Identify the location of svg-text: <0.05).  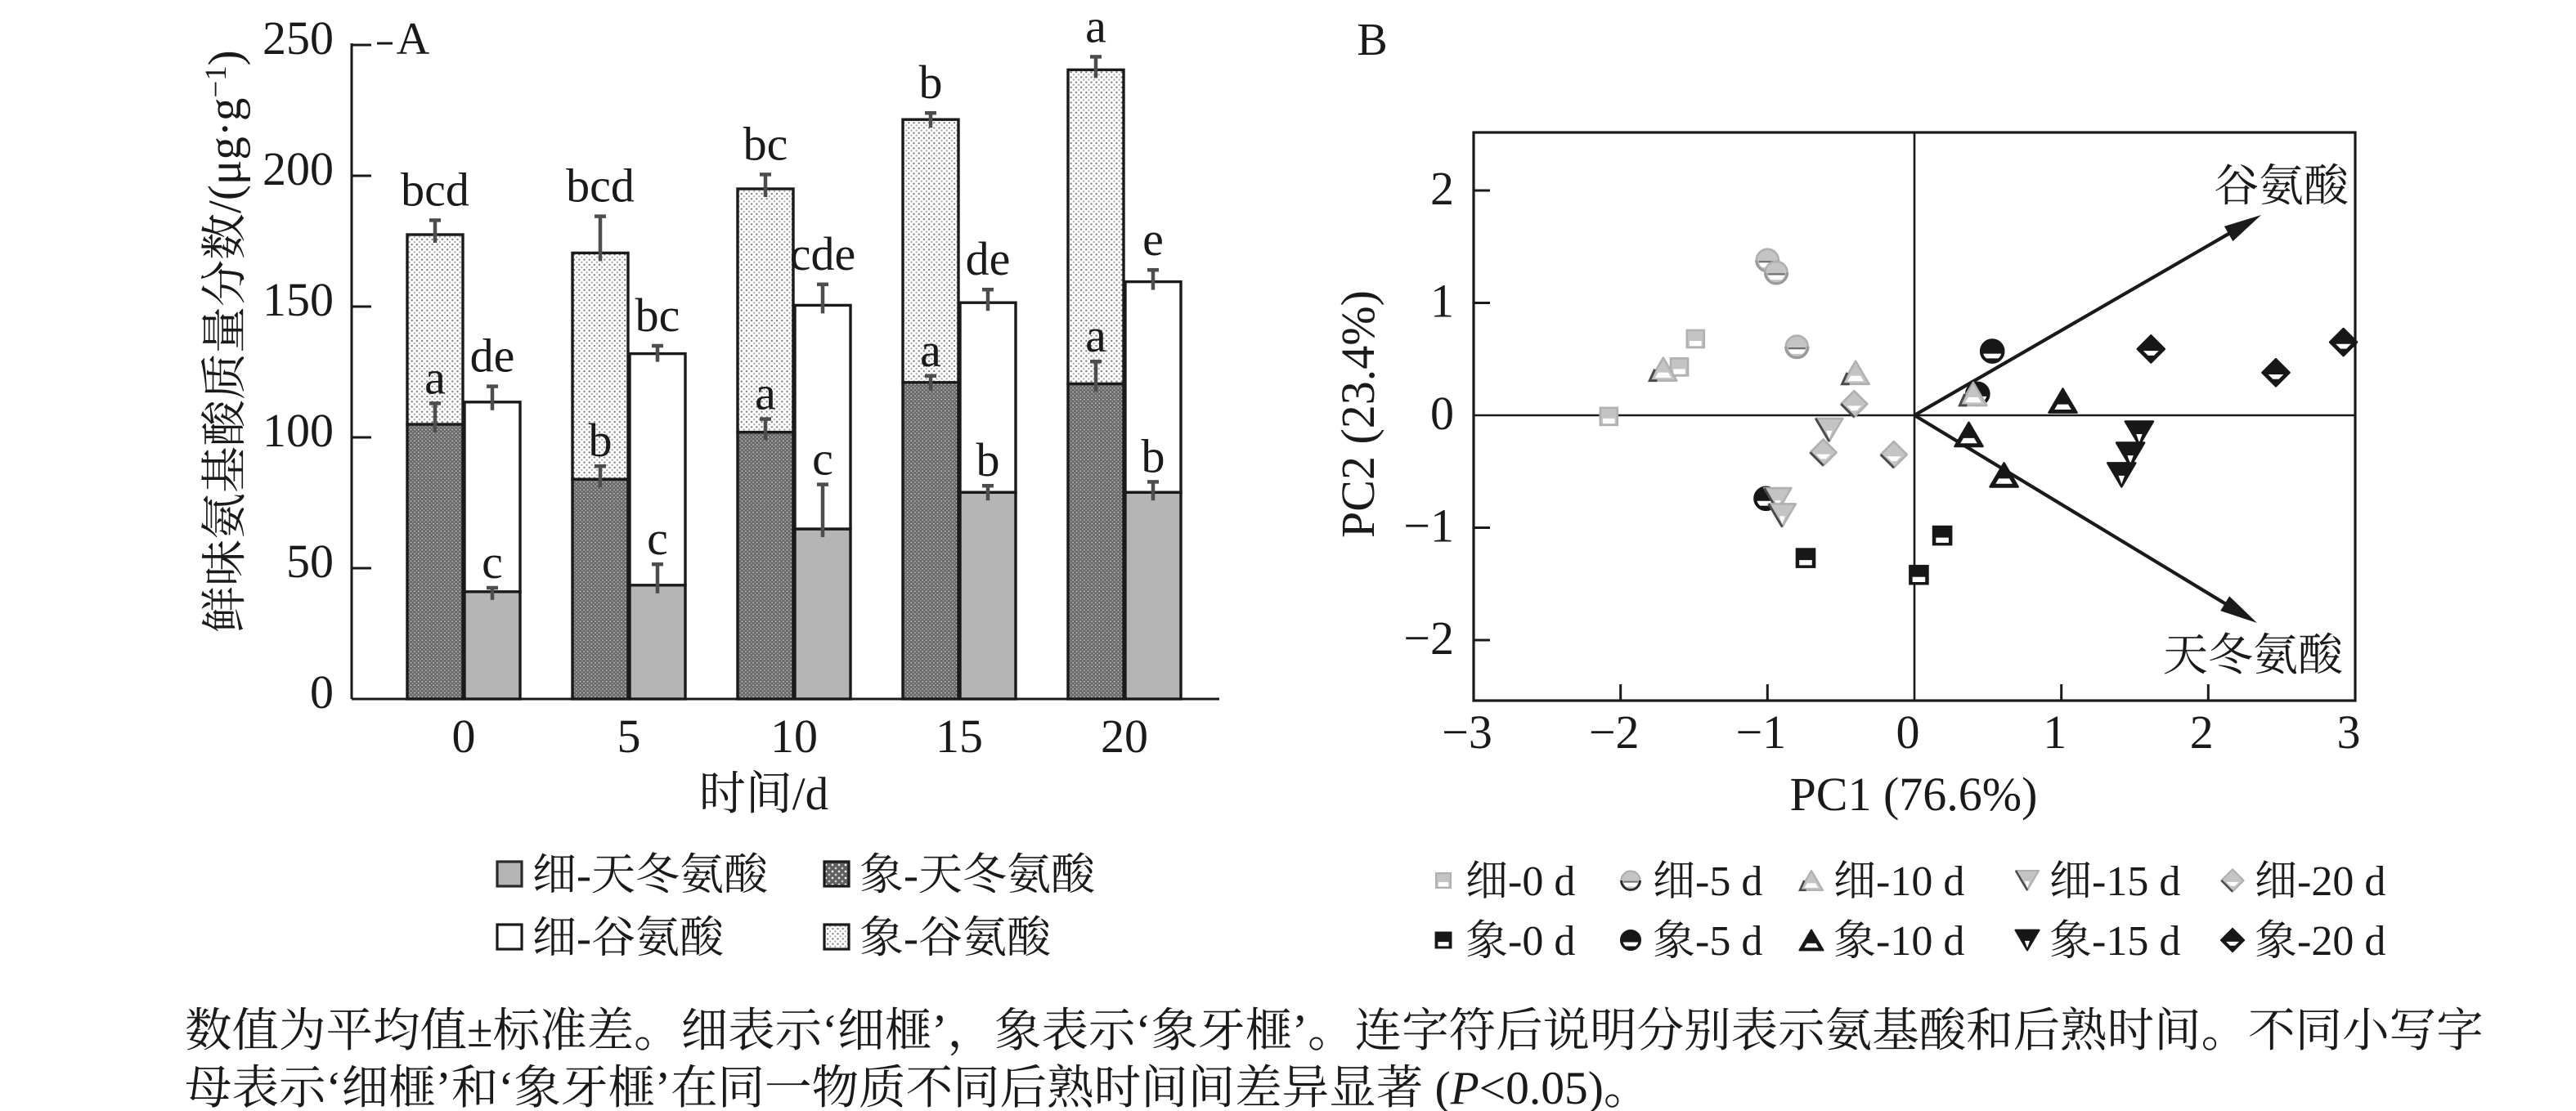
(1541, 1087).